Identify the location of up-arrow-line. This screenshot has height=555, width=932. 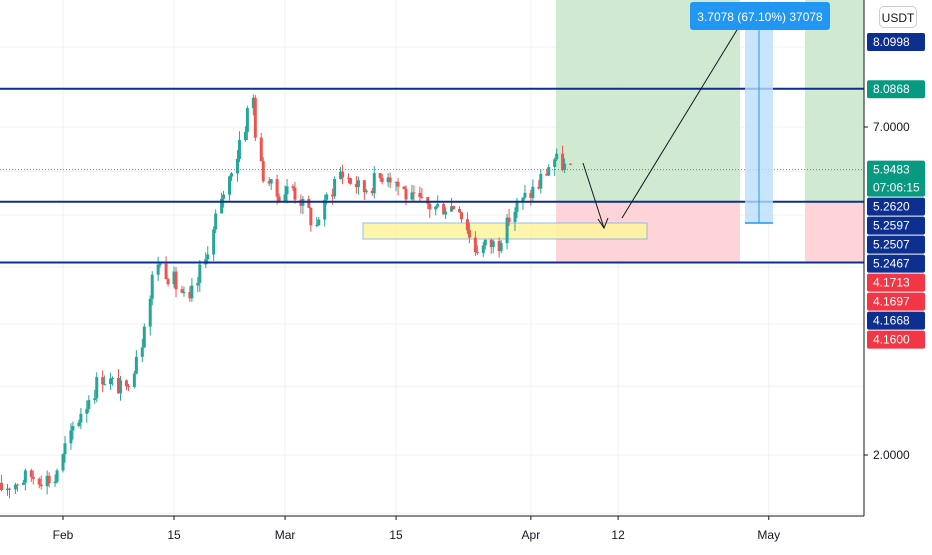
(681, 121).